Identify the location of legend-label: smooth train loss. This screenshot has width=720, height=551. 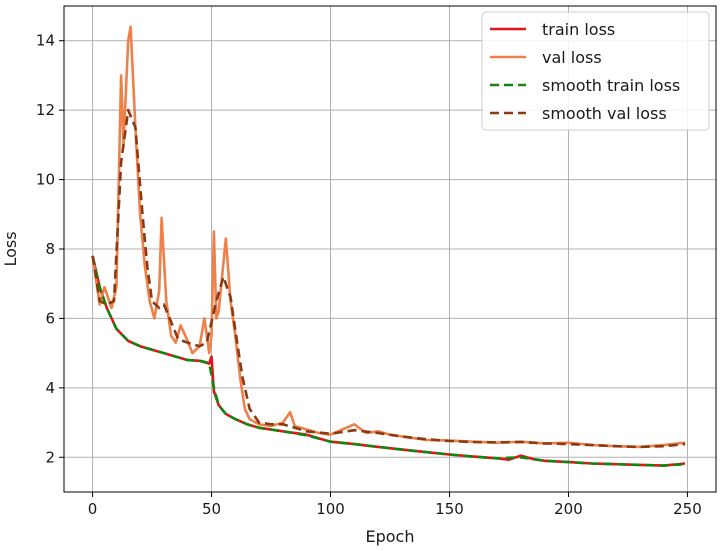
(611, 85).